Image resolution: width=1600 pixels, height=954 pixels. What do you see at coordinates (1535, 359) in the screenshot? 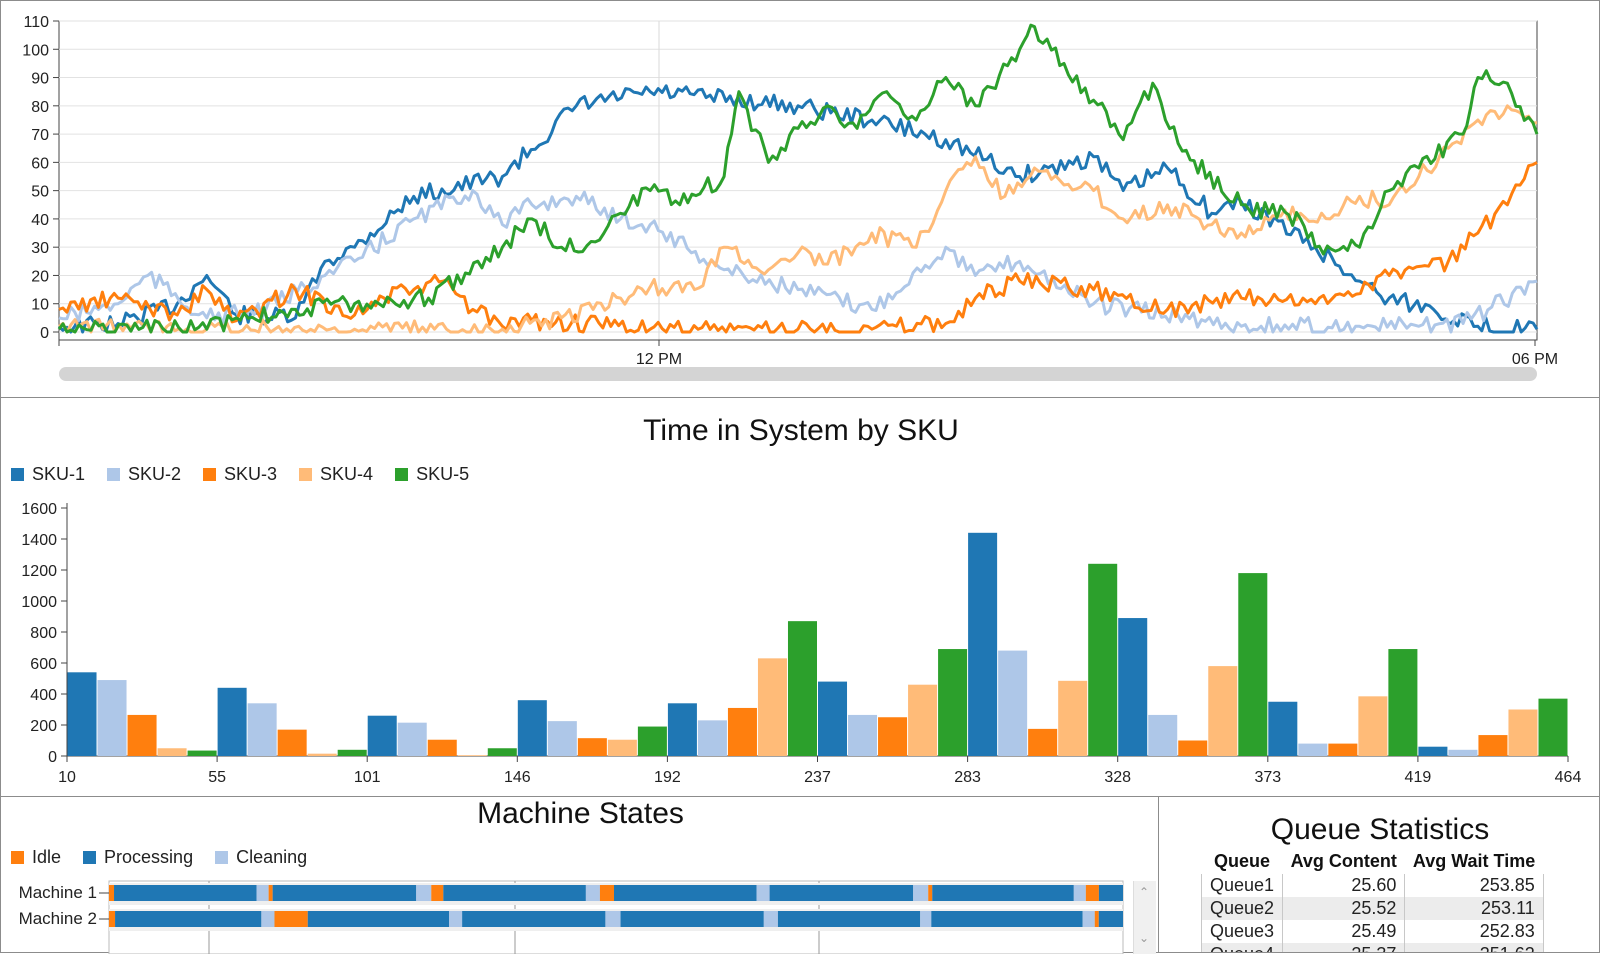
I see `x-tick-label: 06 PM` at bounding box center [1535, 359].